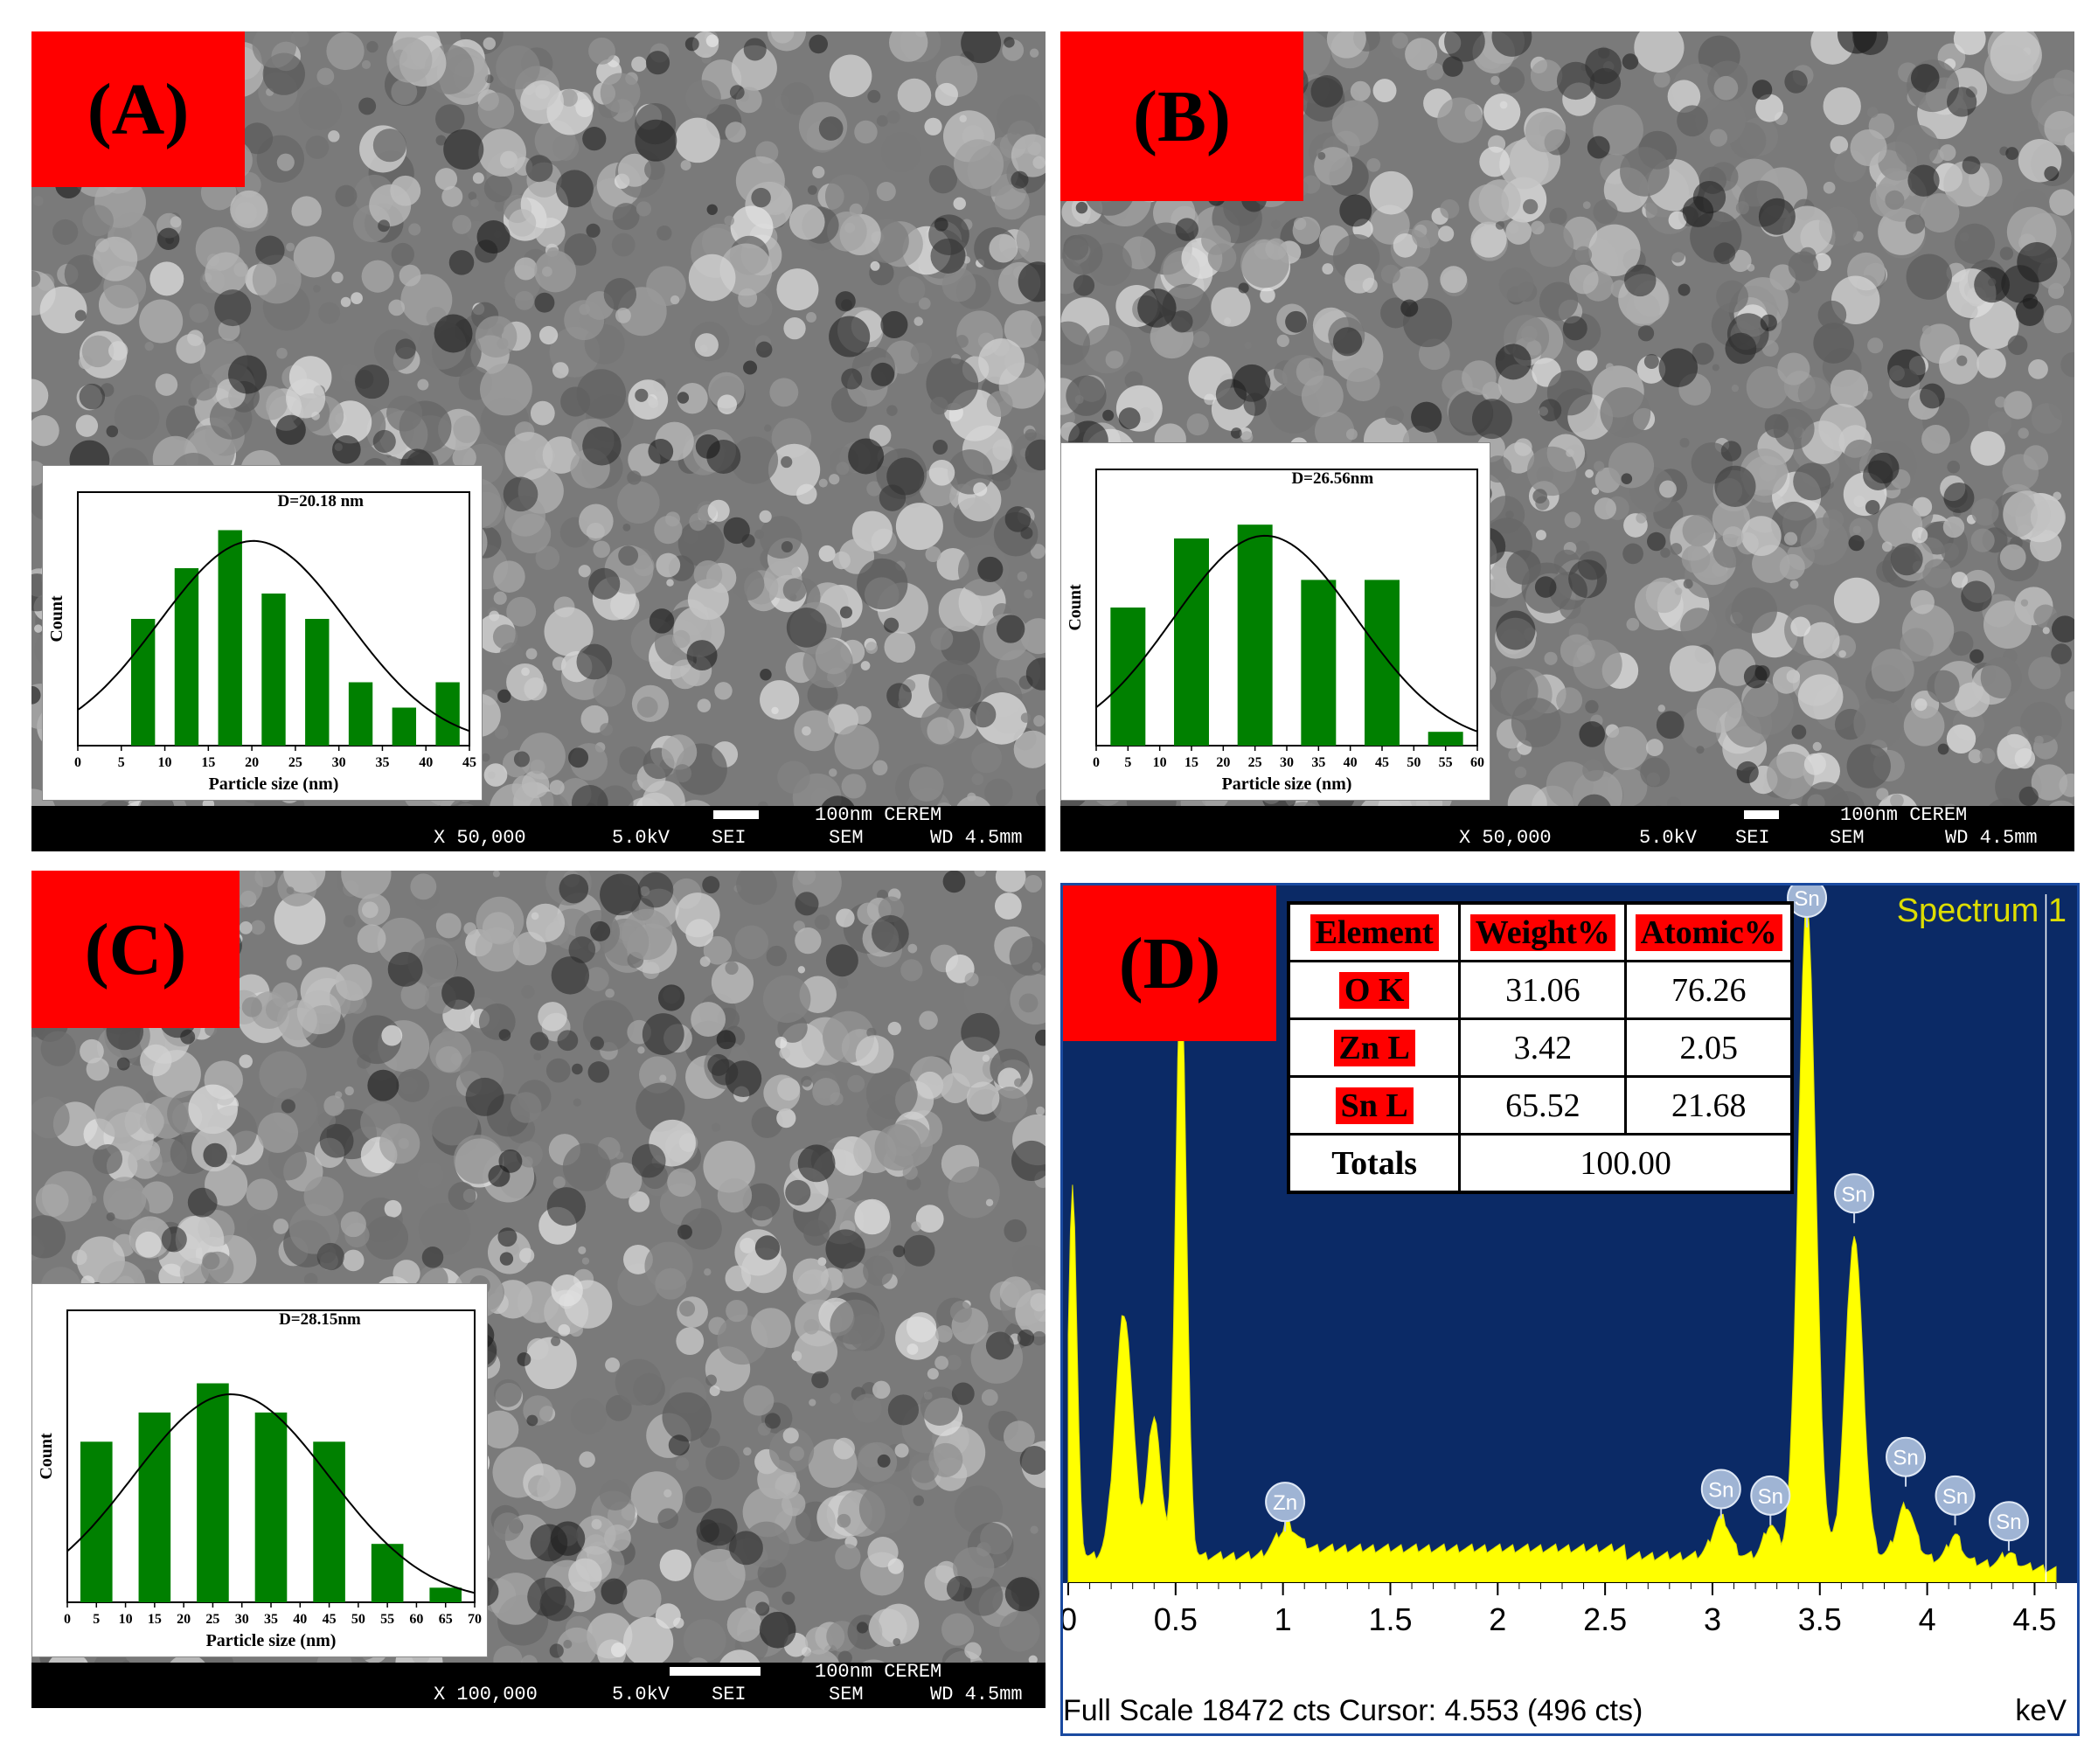 The height and width of the screenshot is (1764, 2098). Describe the element at coordinates (1223, 762) in the screenshot. I see `x-tick-label: 20` at that location.